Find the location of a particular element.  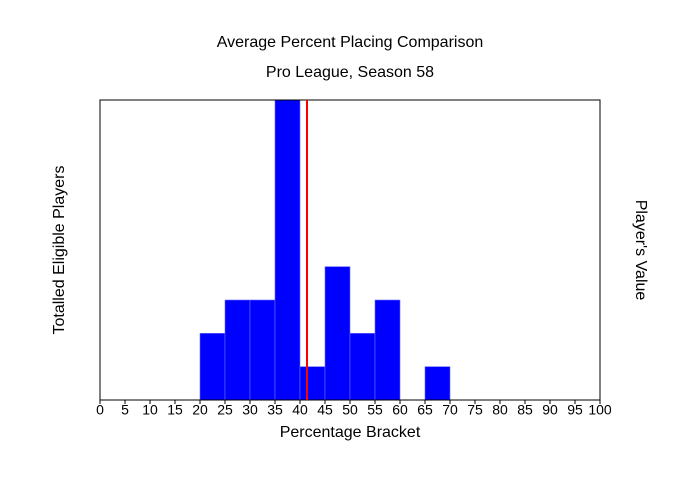

x-tick-label: 80 is located at coordinates (500, 410).